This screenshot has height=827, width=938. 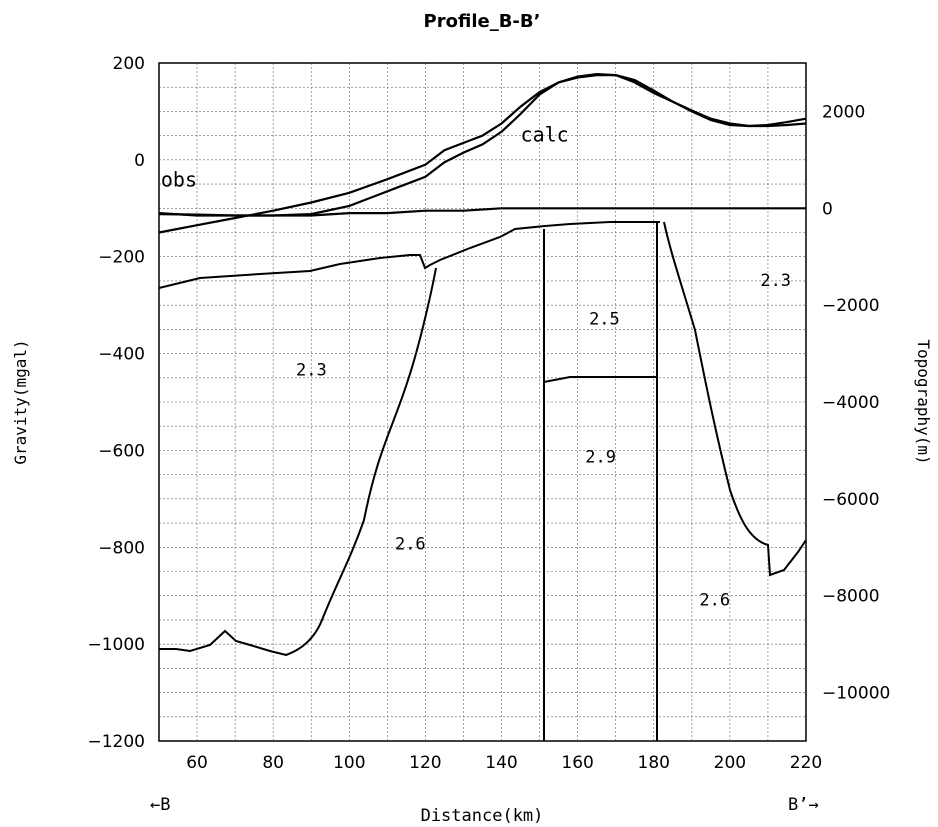 What do you see at coordinates (851, 597) in the screenshot?
I see `y-right-tick-label: −8000` at bounding box center [851, 597].